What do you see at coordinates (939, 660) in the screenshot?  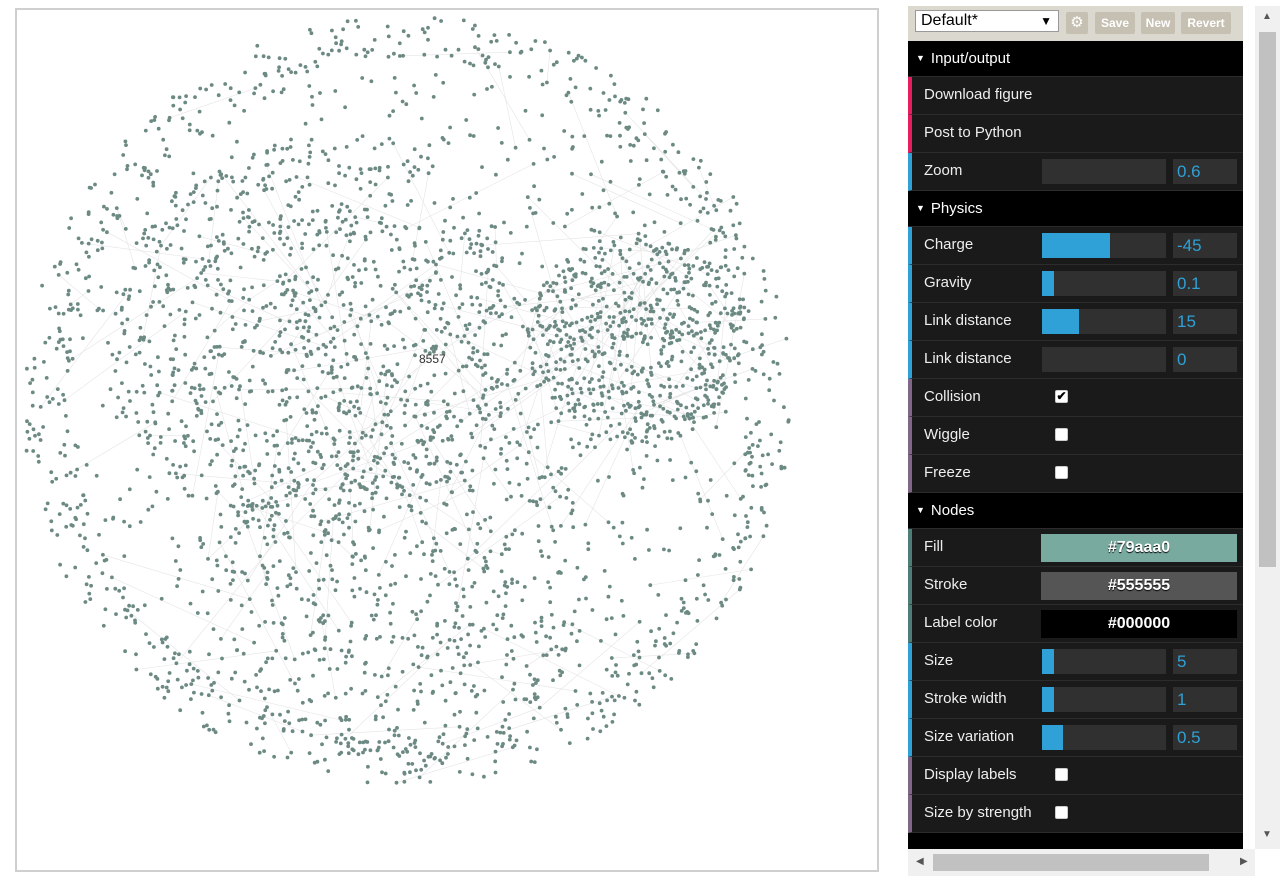 I see `row-label: Size` at bounding box center [939, 660].